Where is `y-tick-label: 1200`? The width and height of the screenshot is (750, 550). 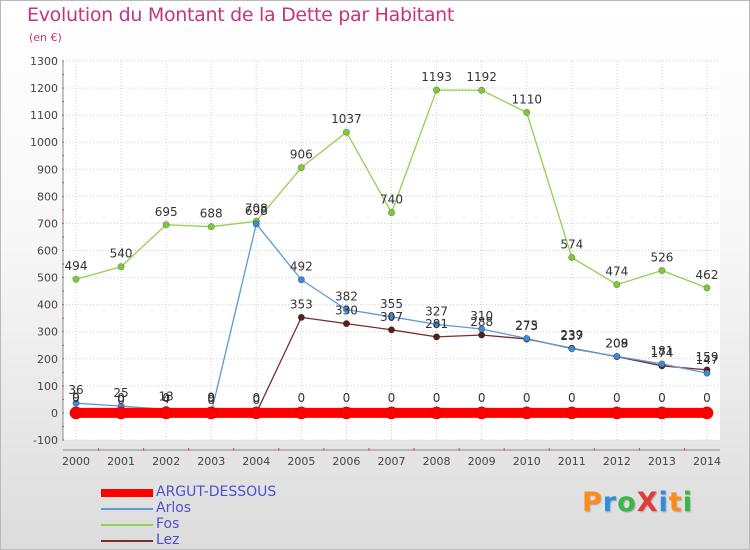 y-tick-label: 1200 is located at coordinates (44, 88).